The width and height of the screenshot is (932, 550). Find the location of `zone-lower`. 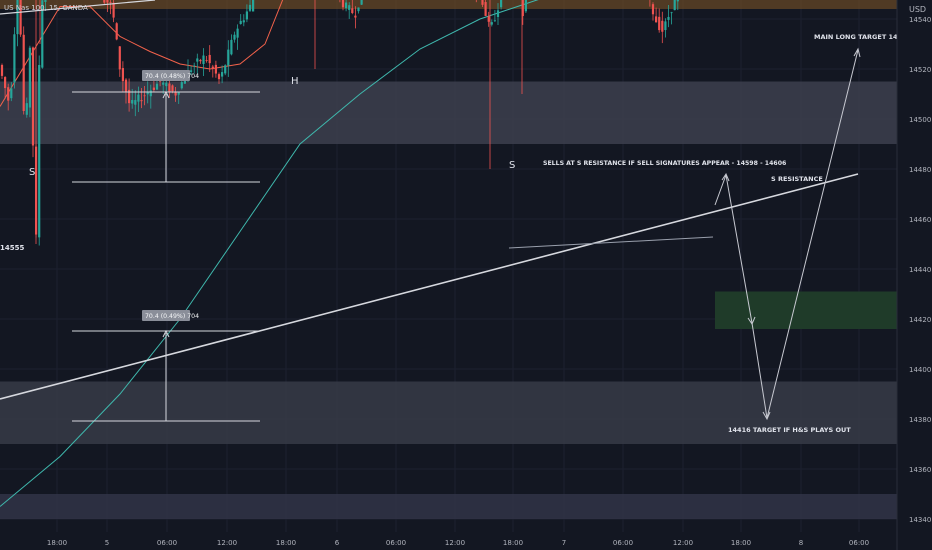

zone-lower is located at coordinates (448, 412).